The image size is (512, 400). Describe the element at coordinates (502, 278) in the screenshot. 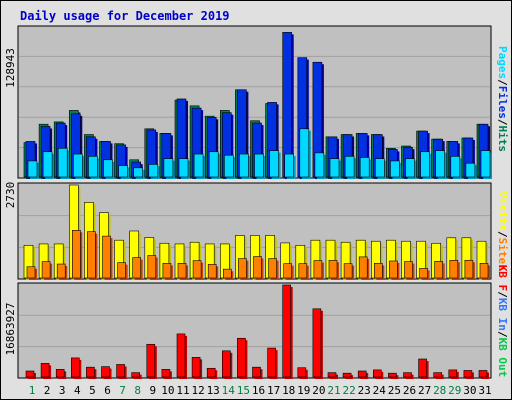

I see `legend-item-legend-bot-0: KB F` at that location.